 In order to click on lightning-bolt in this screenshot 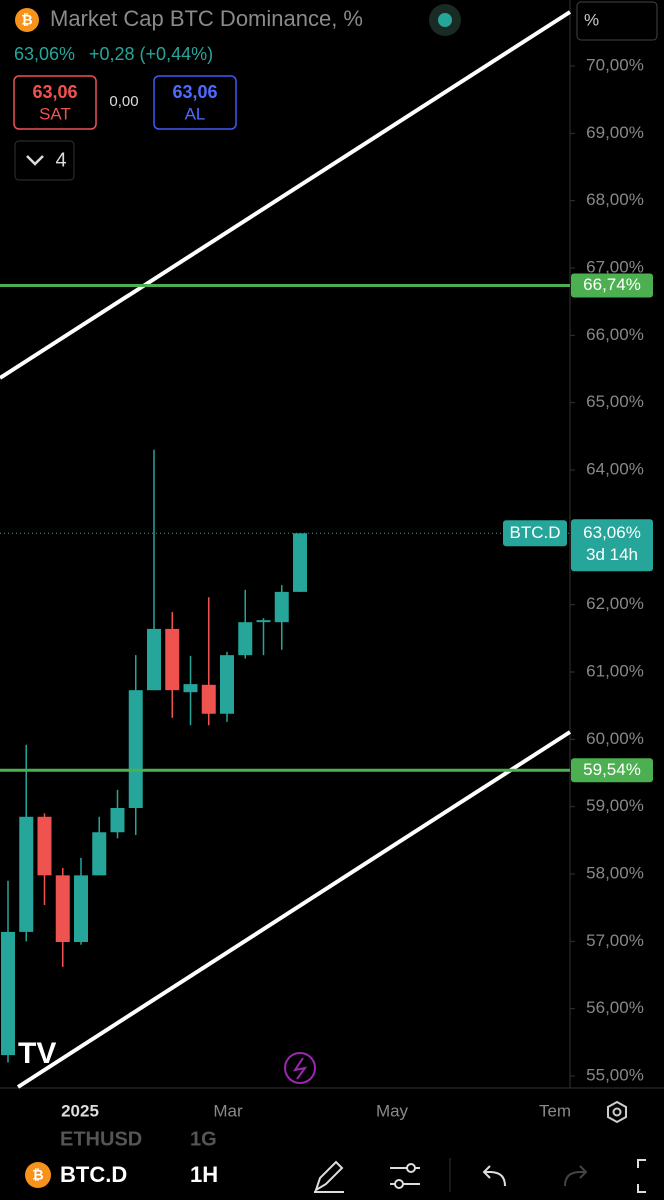, I will do `click(300, 1068)`.